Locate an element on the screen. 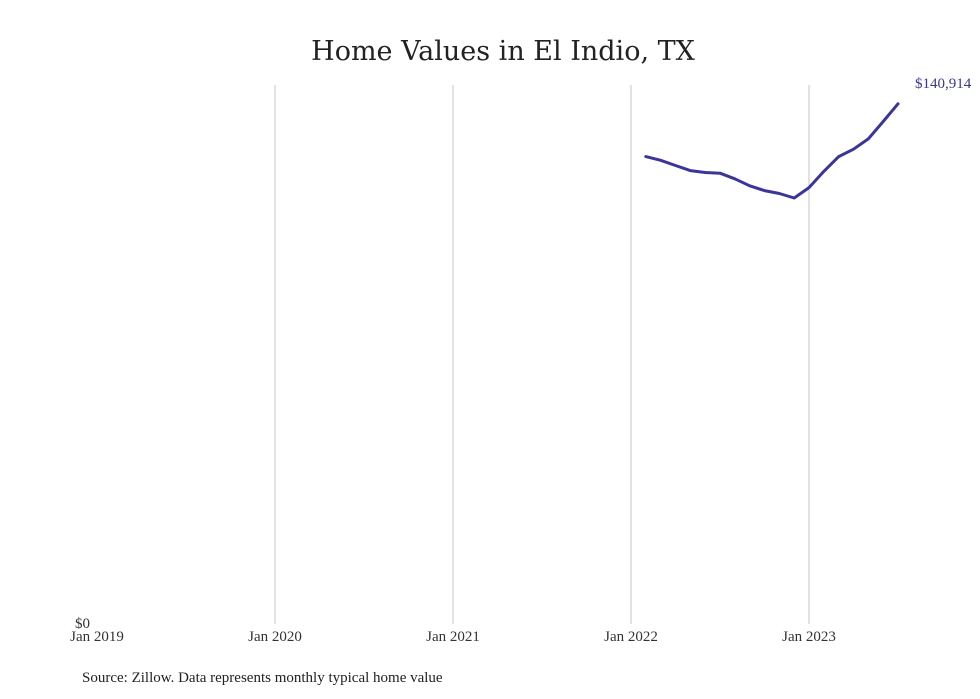 The image size is (980, 699). chart-title: Home Values in El Indio, TX is located at coordinates (503, 51).